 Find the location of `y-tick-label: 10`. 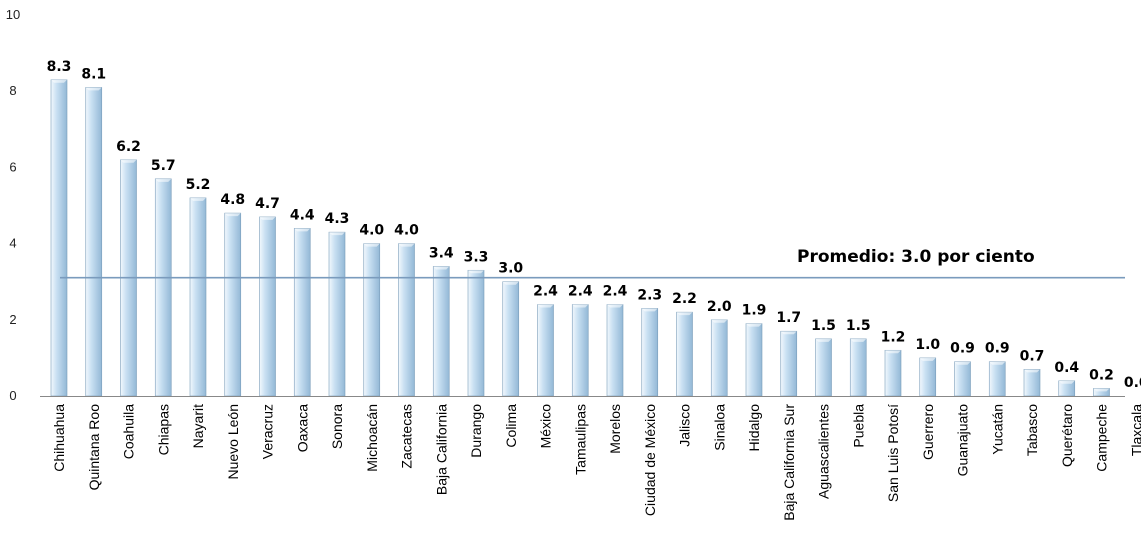

y-tick-label: 10 is located at coordinates (13, 14).